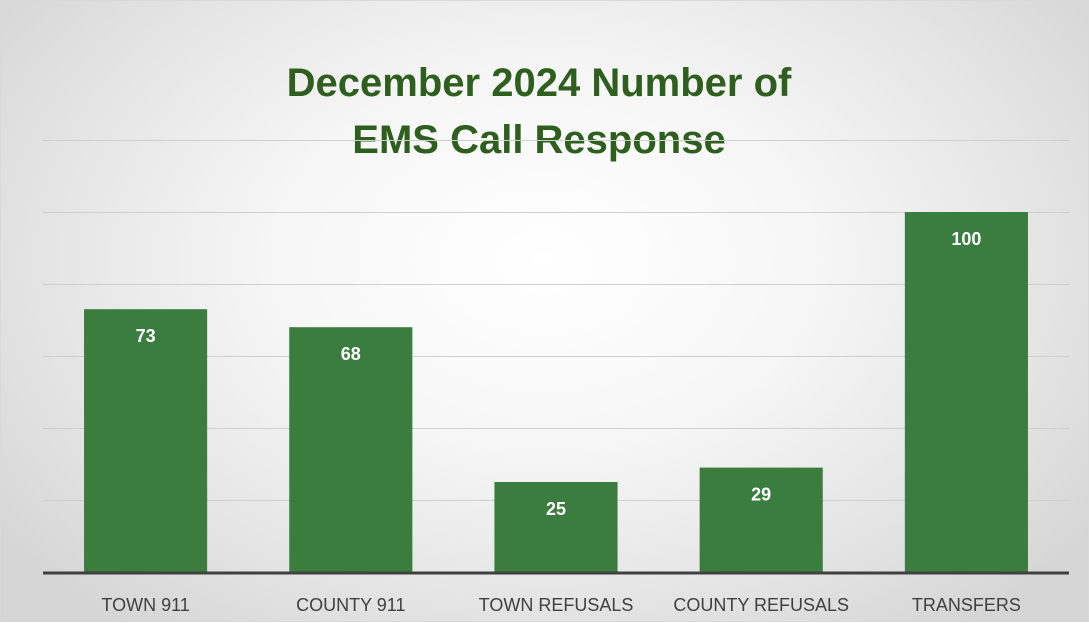 Image resolution: width=1089 pixels, height=623 pixels. What do you see at coordinates (556, 509) in the screenshot?
I see `data-label: 25` at bounding box center [556, 509].